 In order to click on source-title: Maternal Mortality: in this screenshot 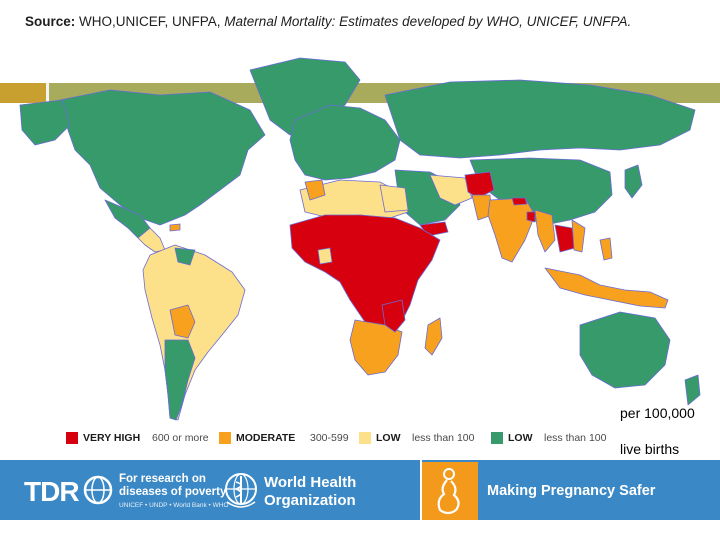, I will do `click(280, 21)`.